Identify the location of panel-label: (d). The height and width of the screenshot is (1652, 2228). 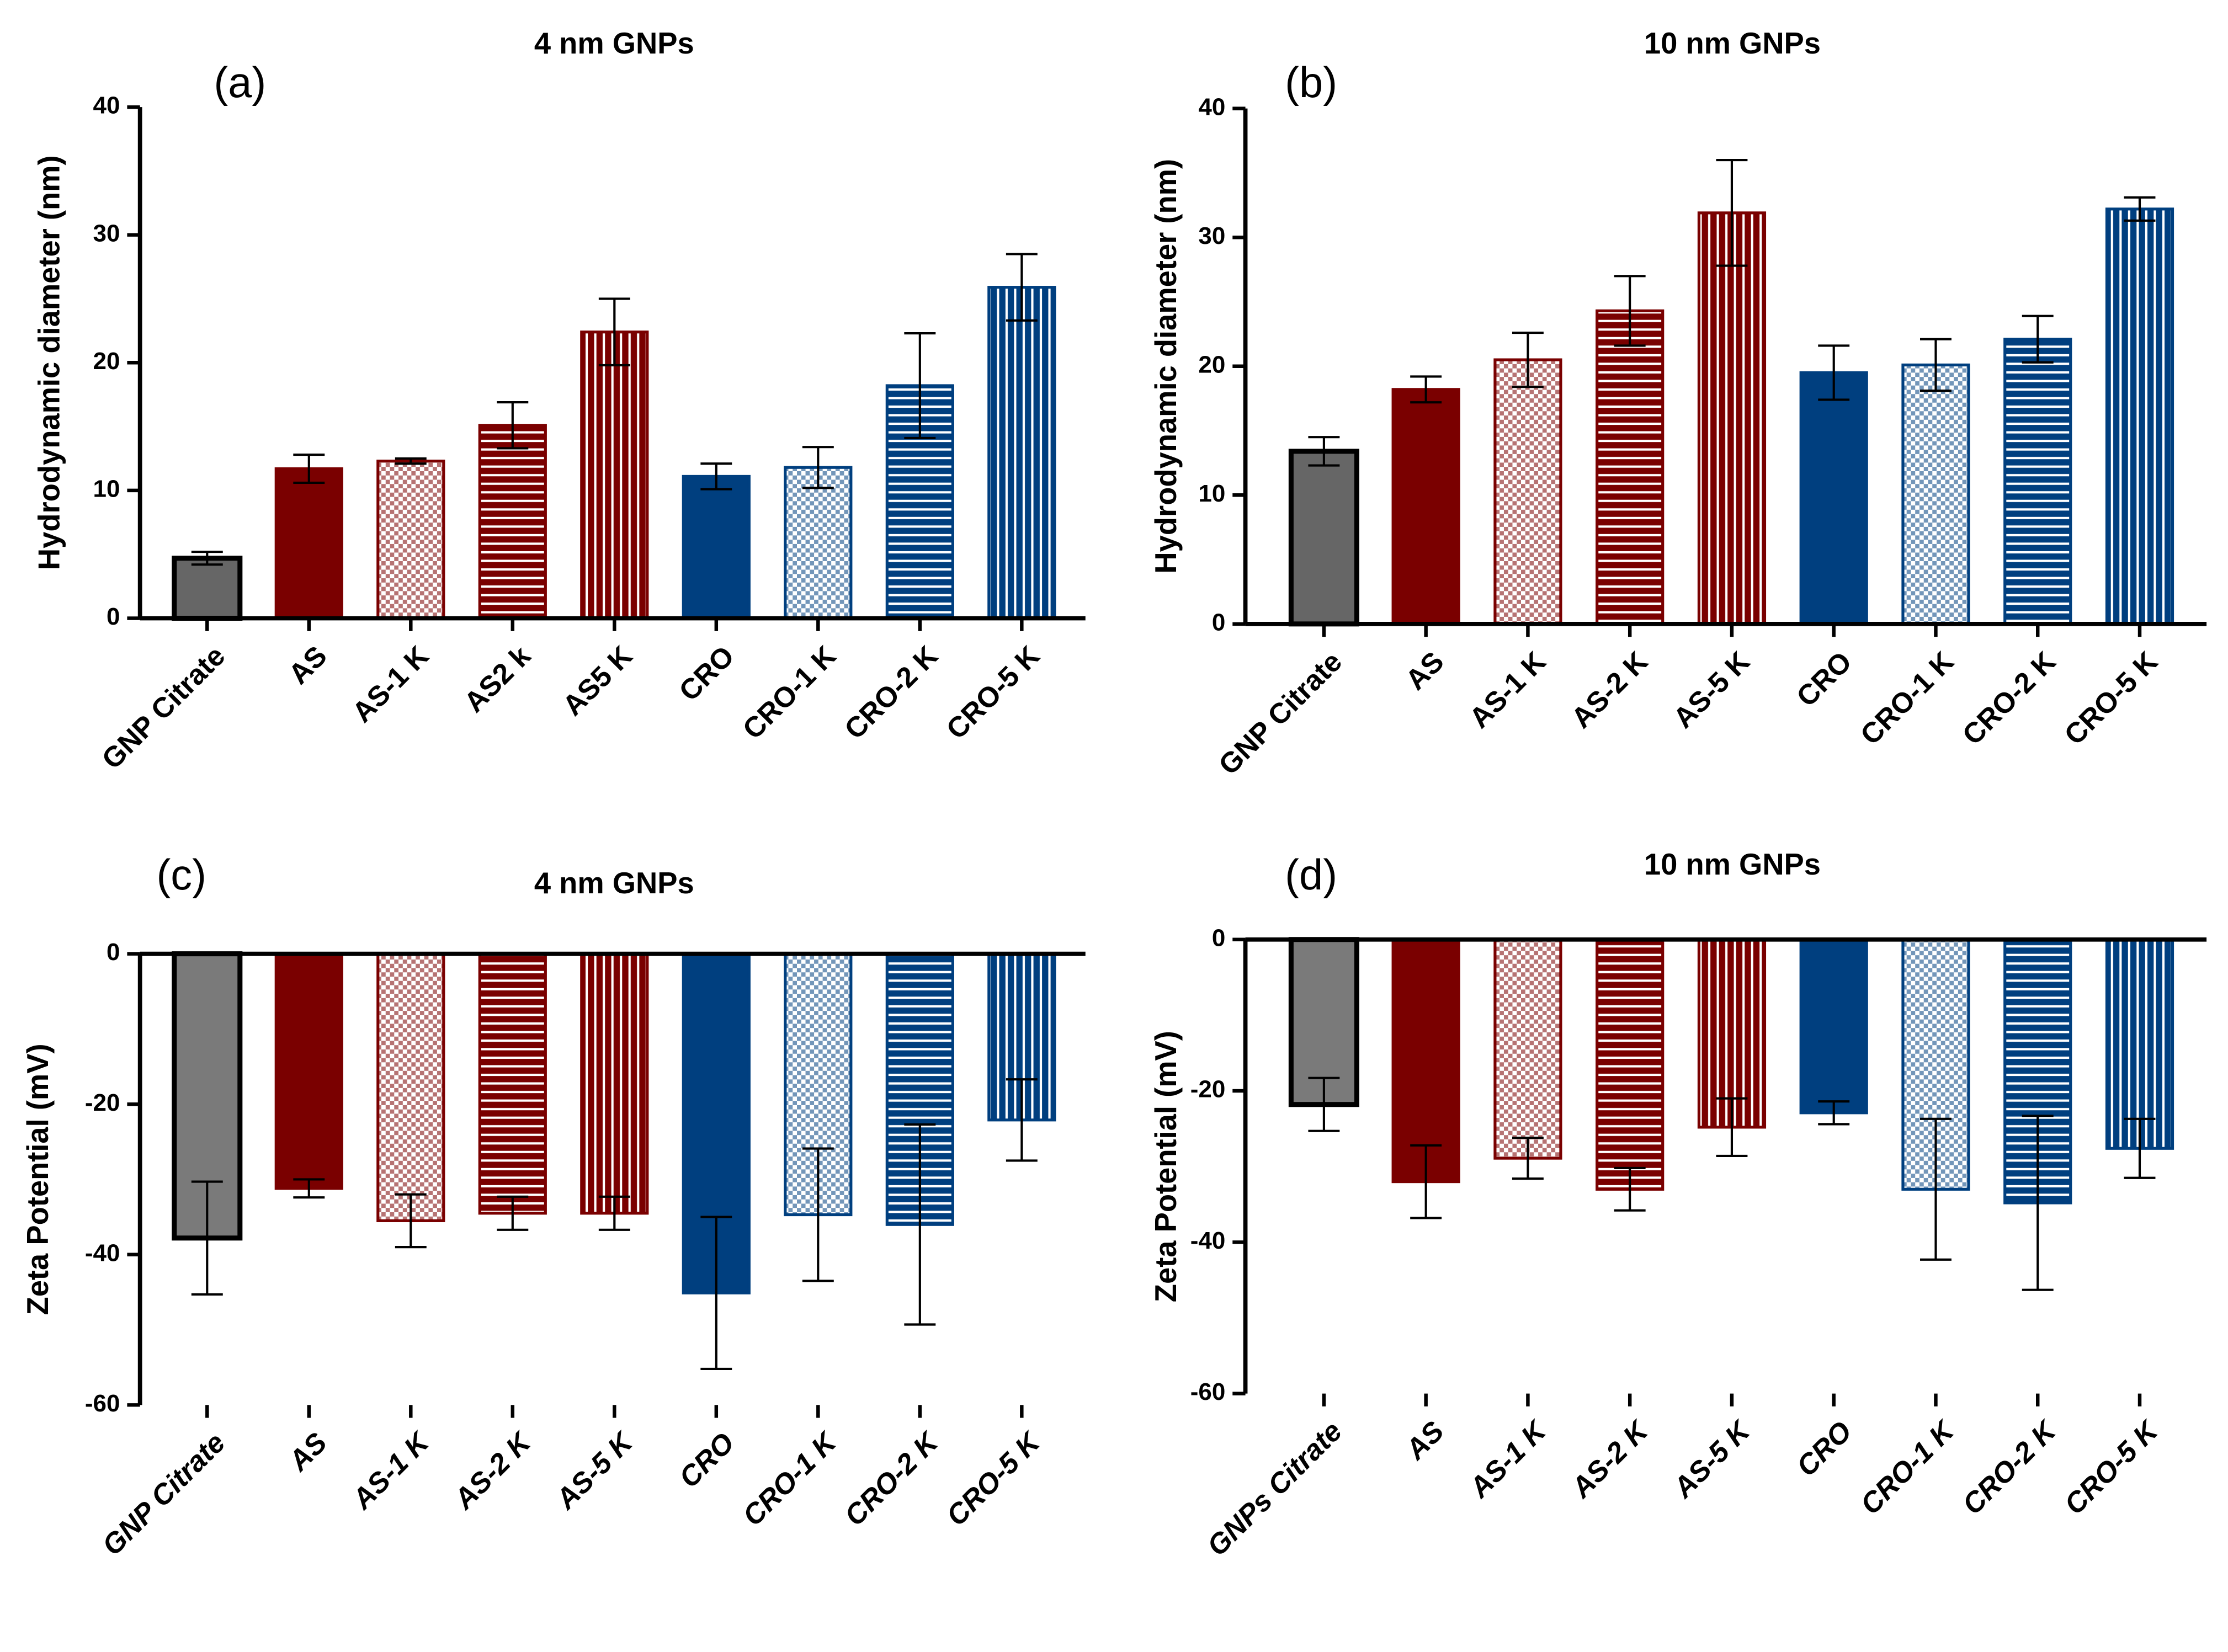
(1311, 875).